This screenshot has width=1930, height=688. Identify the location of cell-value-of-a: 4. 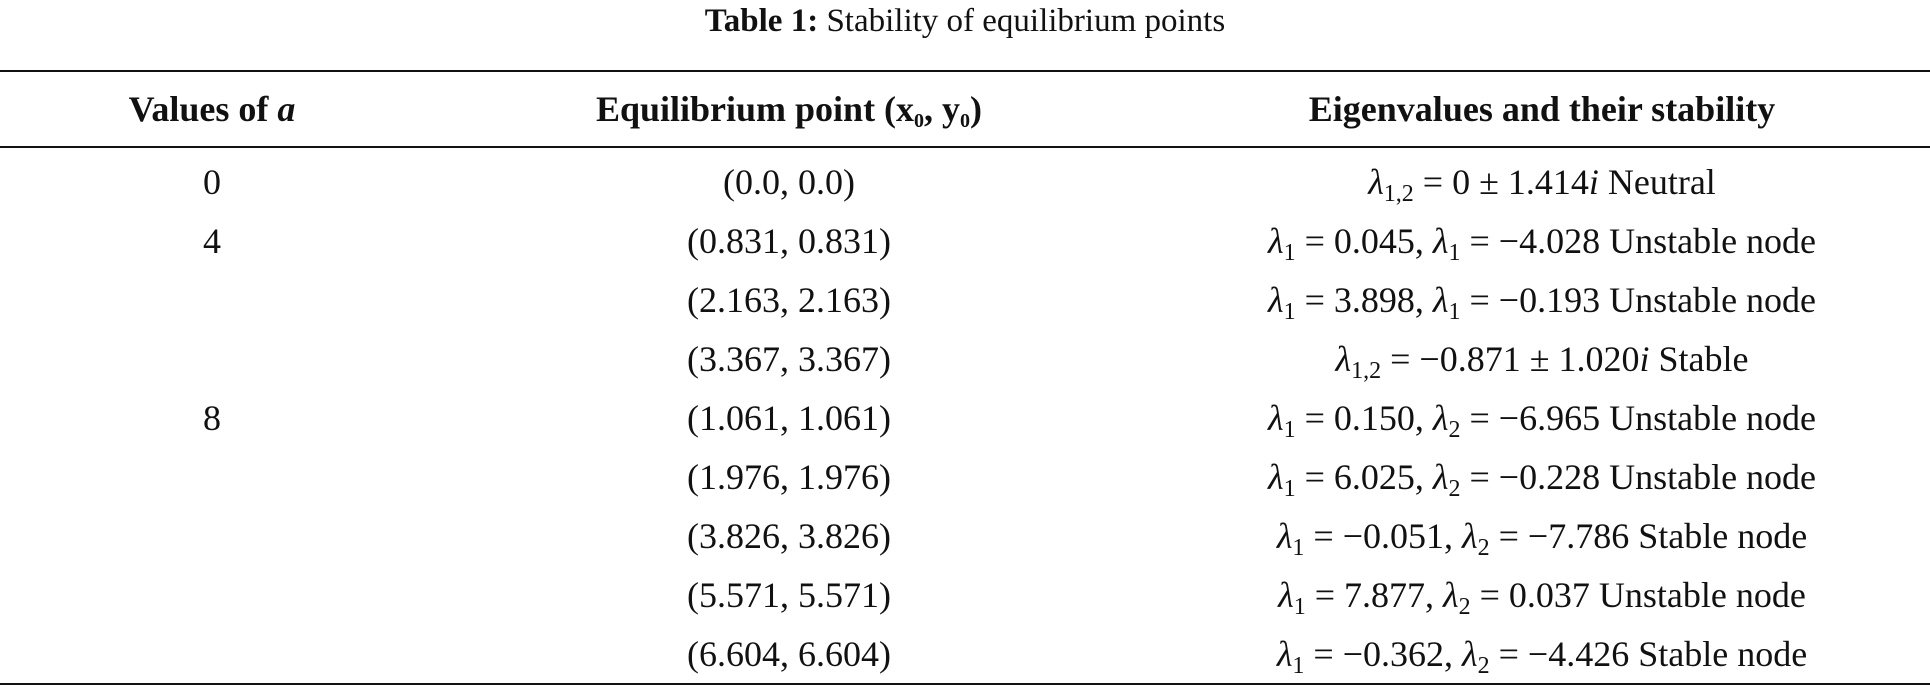
(212, 240).